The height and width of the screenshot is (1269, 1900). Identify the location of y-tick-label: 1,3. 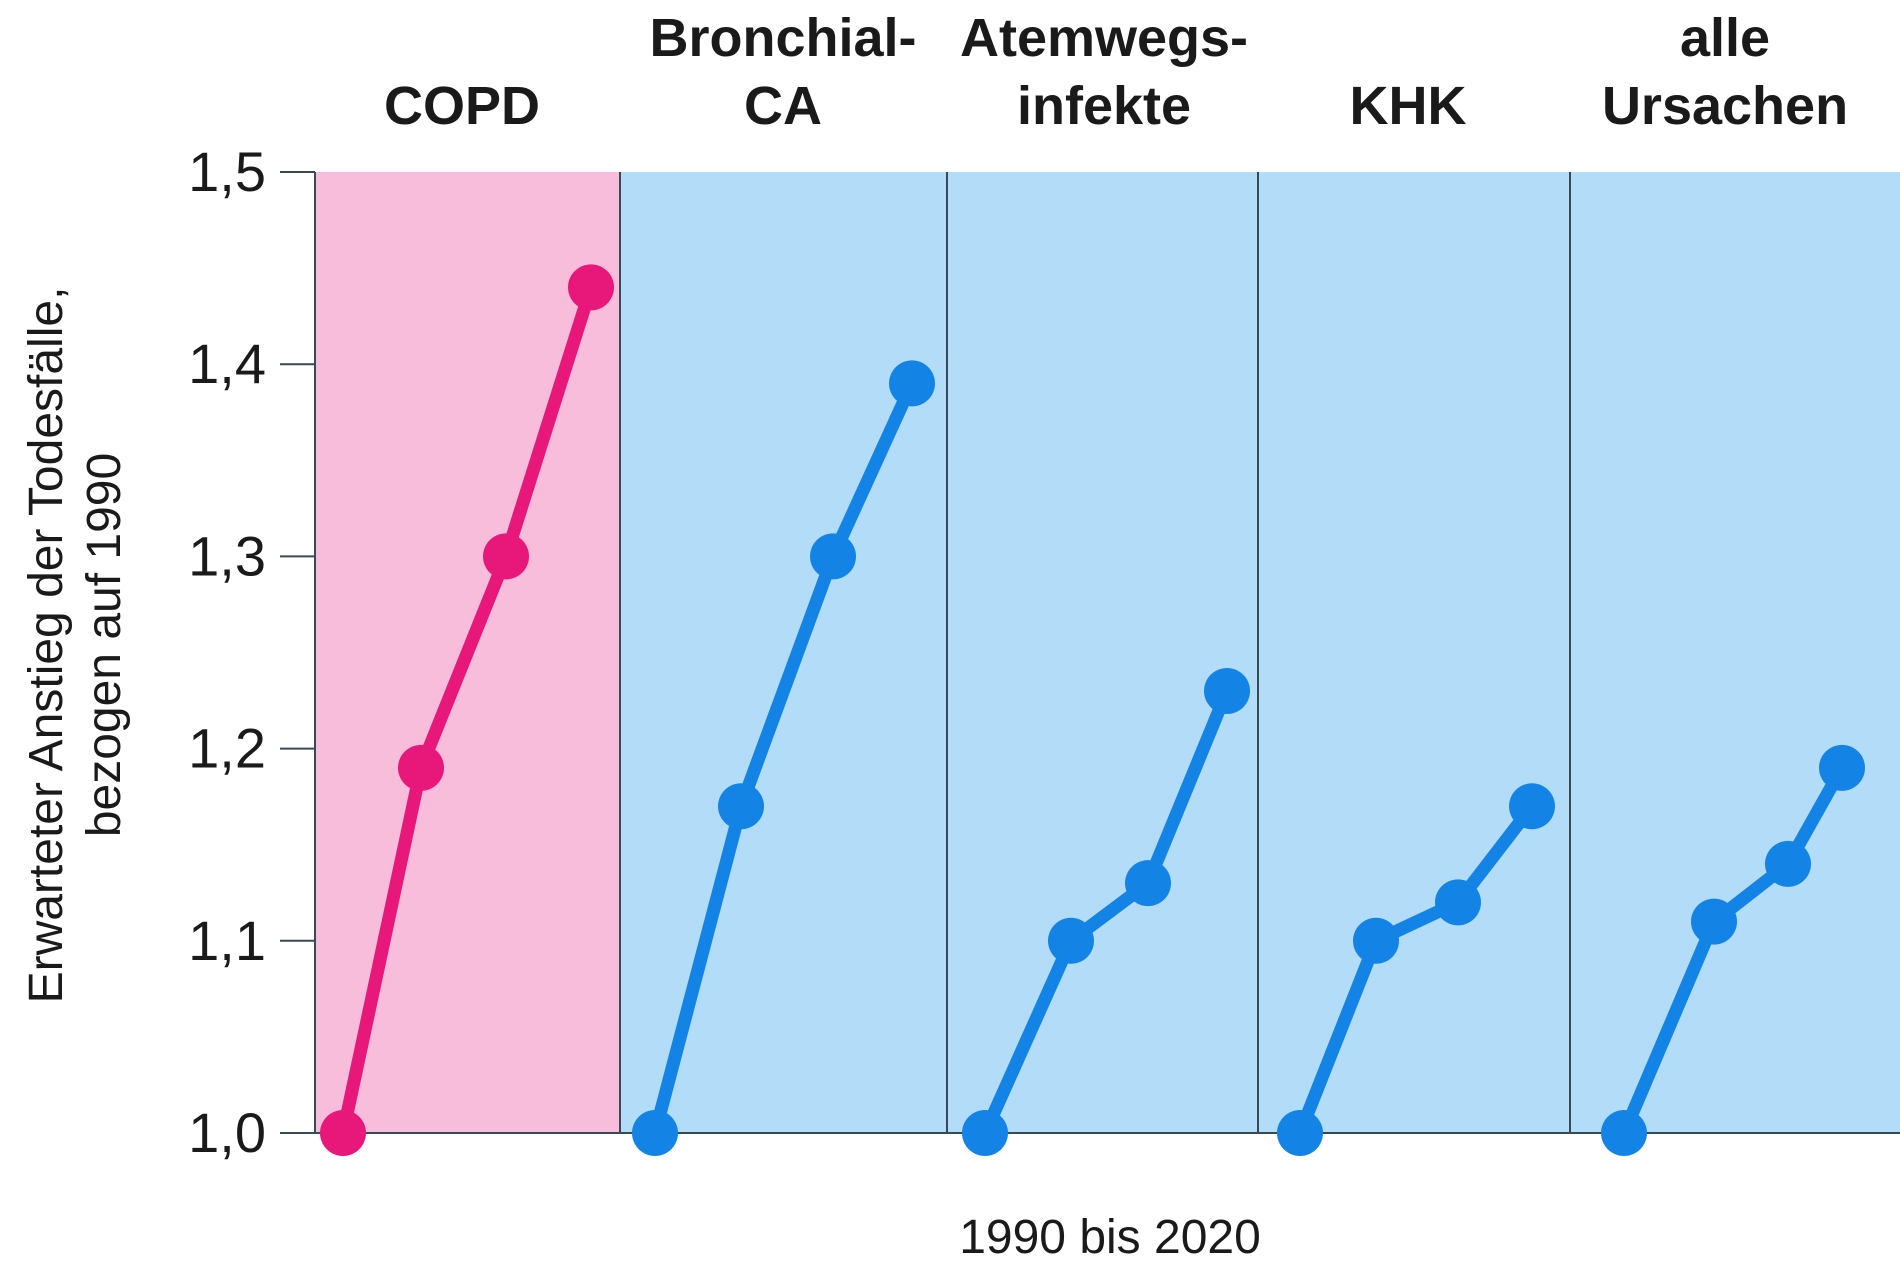
(227, 555).